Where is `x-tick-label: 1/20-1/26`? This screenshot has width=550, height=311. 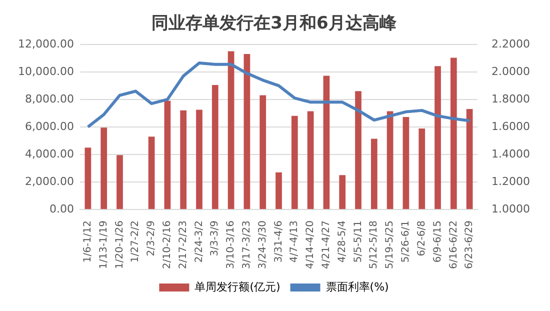 x-tick-label: 1/20-1/26 is located at coordinates (120, 245).